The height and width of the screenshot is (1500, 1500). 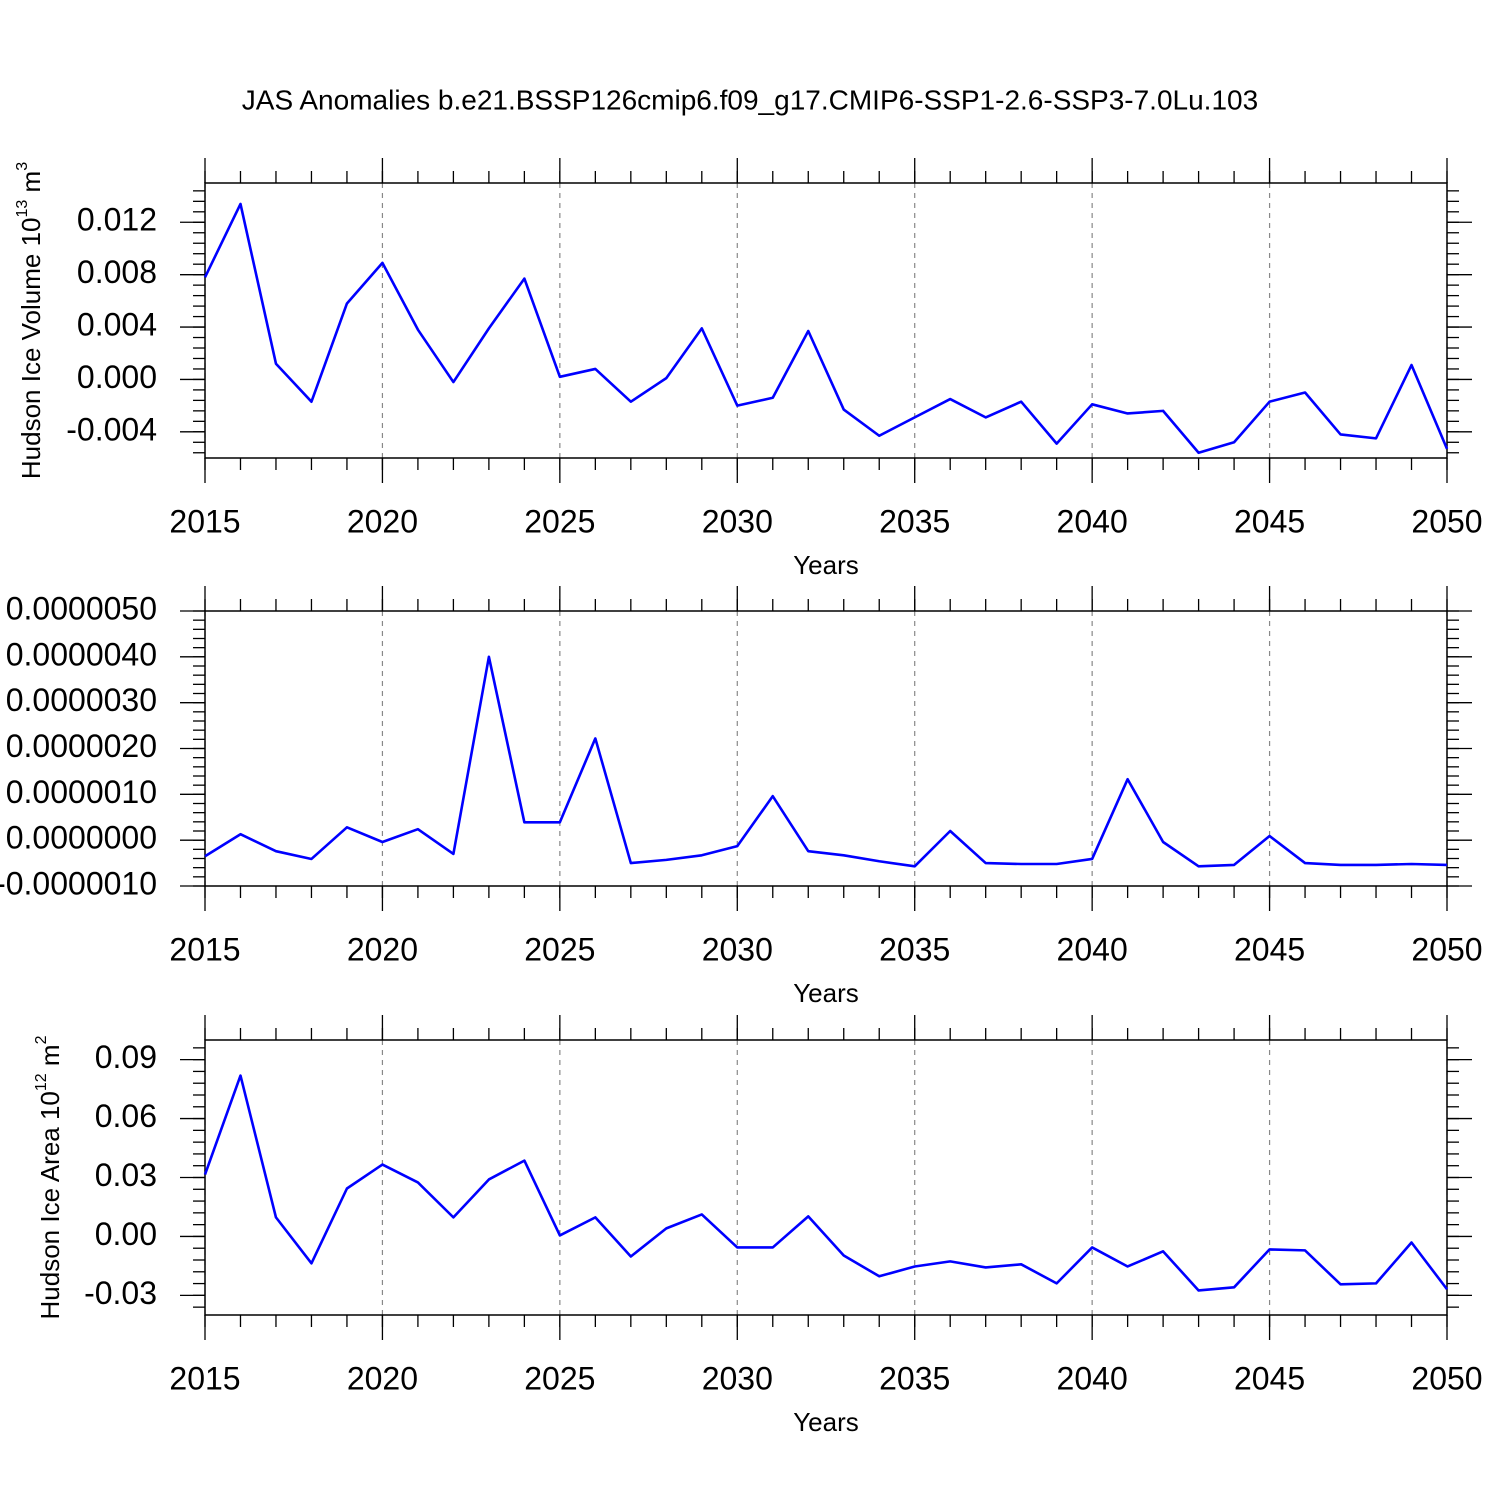 What do you see at coordinates (81, 838) in the screenshot?
I see `y-tick-label: 0.0000000` at bounding box center [81, 838].